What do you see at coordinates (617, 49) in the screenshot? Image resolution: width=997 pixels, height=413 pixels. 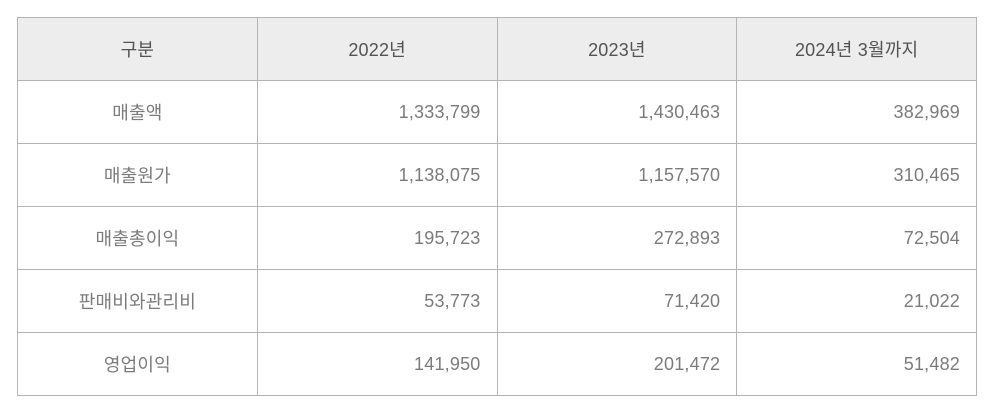 I see `col-header-2023: 2023년` at bounding box center [617, 49].